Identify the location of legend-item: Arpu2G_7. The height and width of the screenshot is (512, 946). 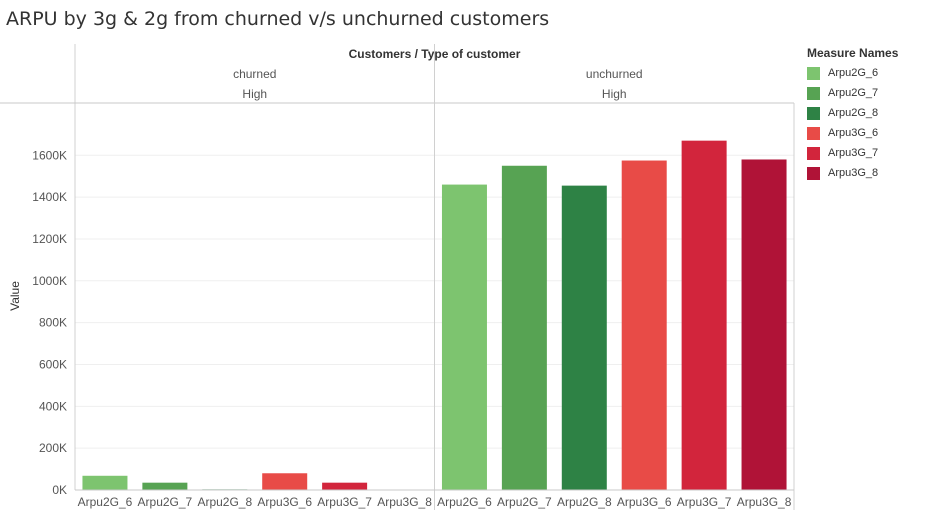
(852, 93).